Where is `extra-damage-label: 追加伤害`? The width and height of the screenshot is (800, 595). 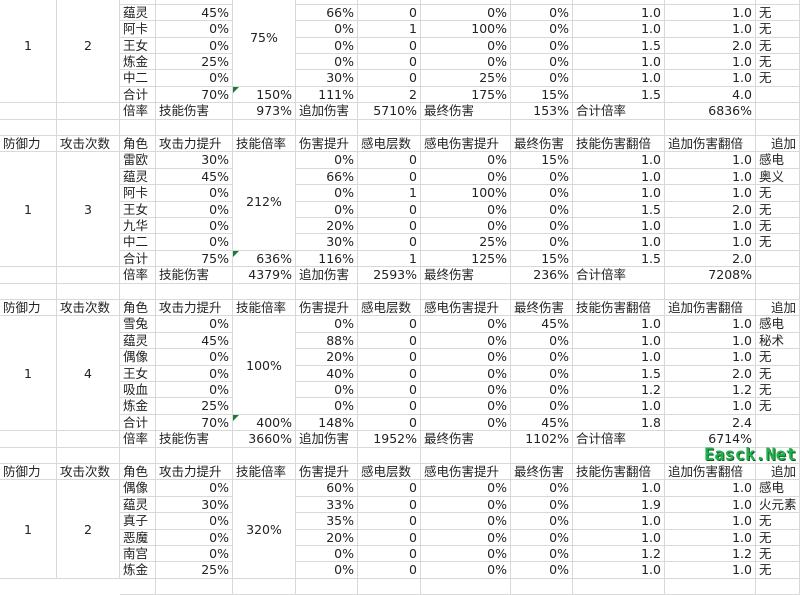
extra-damage-label: 追加伤害 is located at coordinates (327, 111).